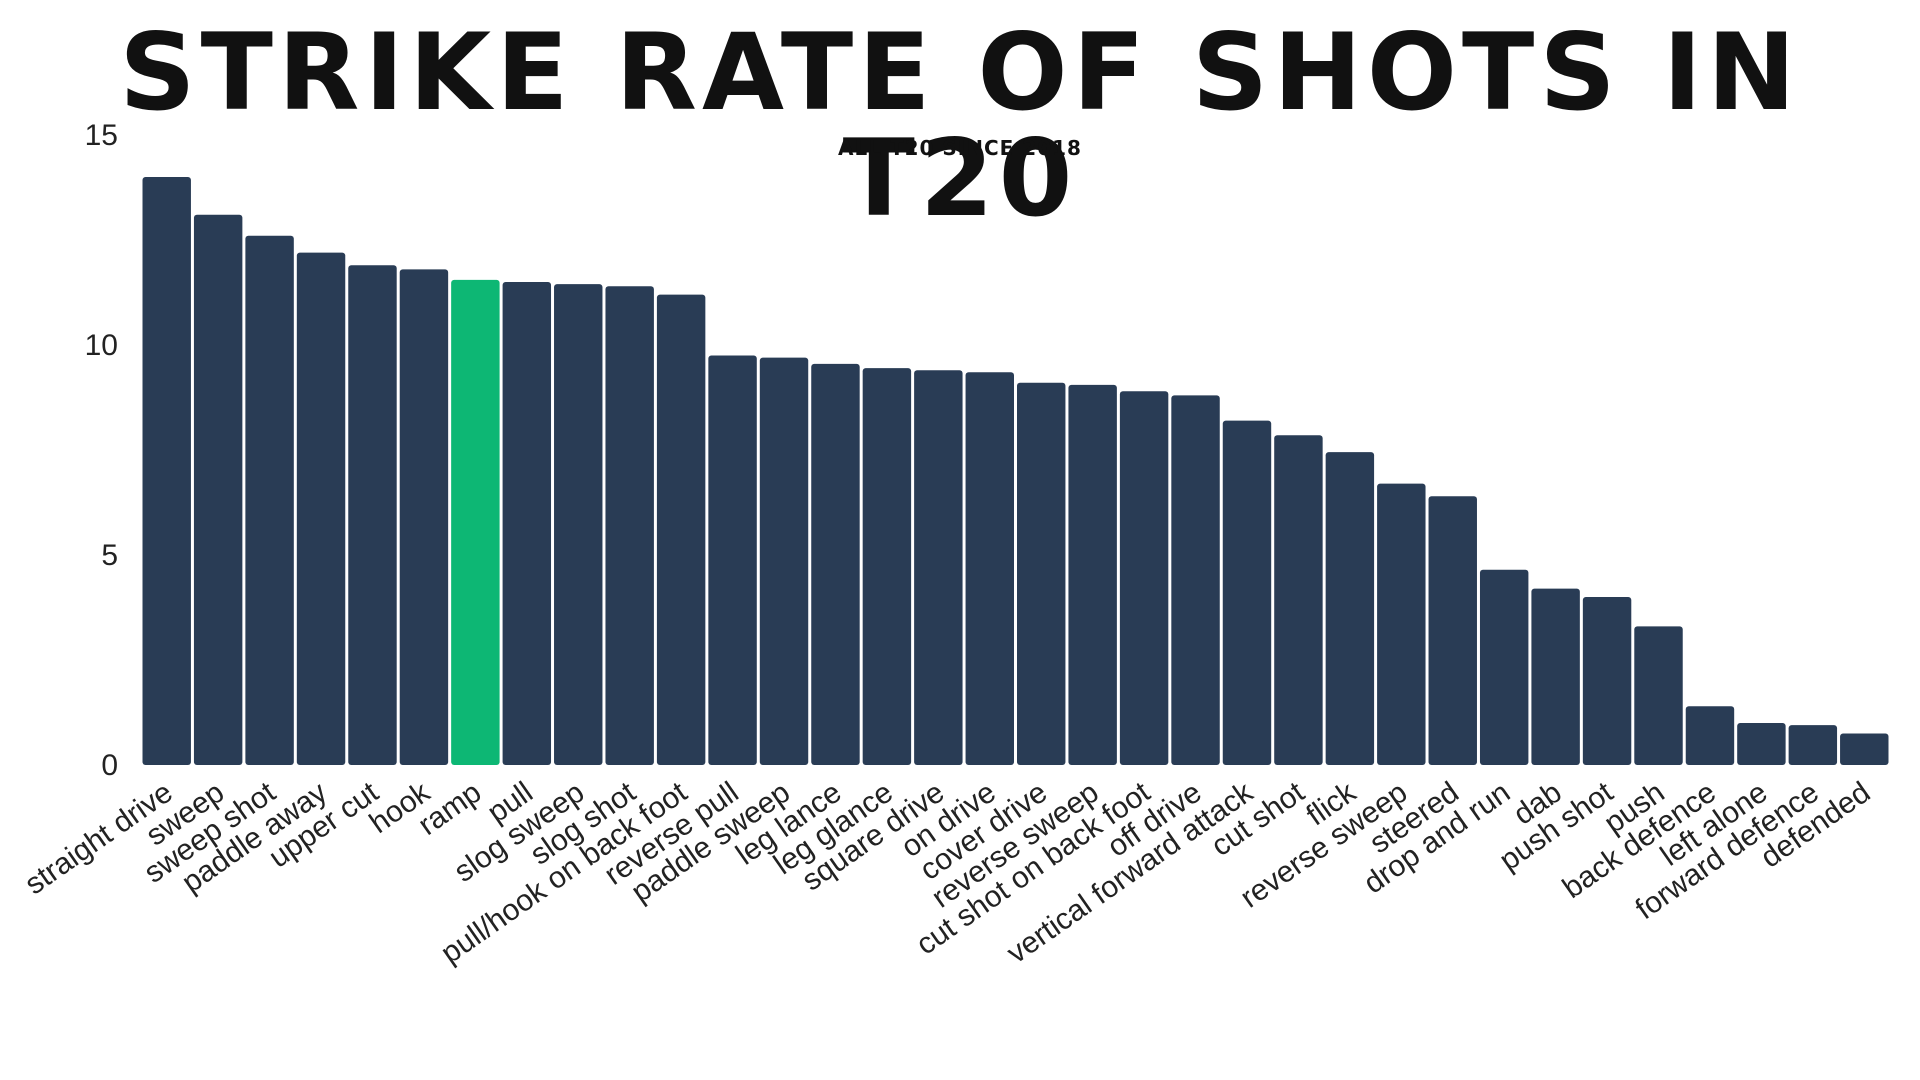  I want to click on y-tick-label: 10, so click(101, 345).